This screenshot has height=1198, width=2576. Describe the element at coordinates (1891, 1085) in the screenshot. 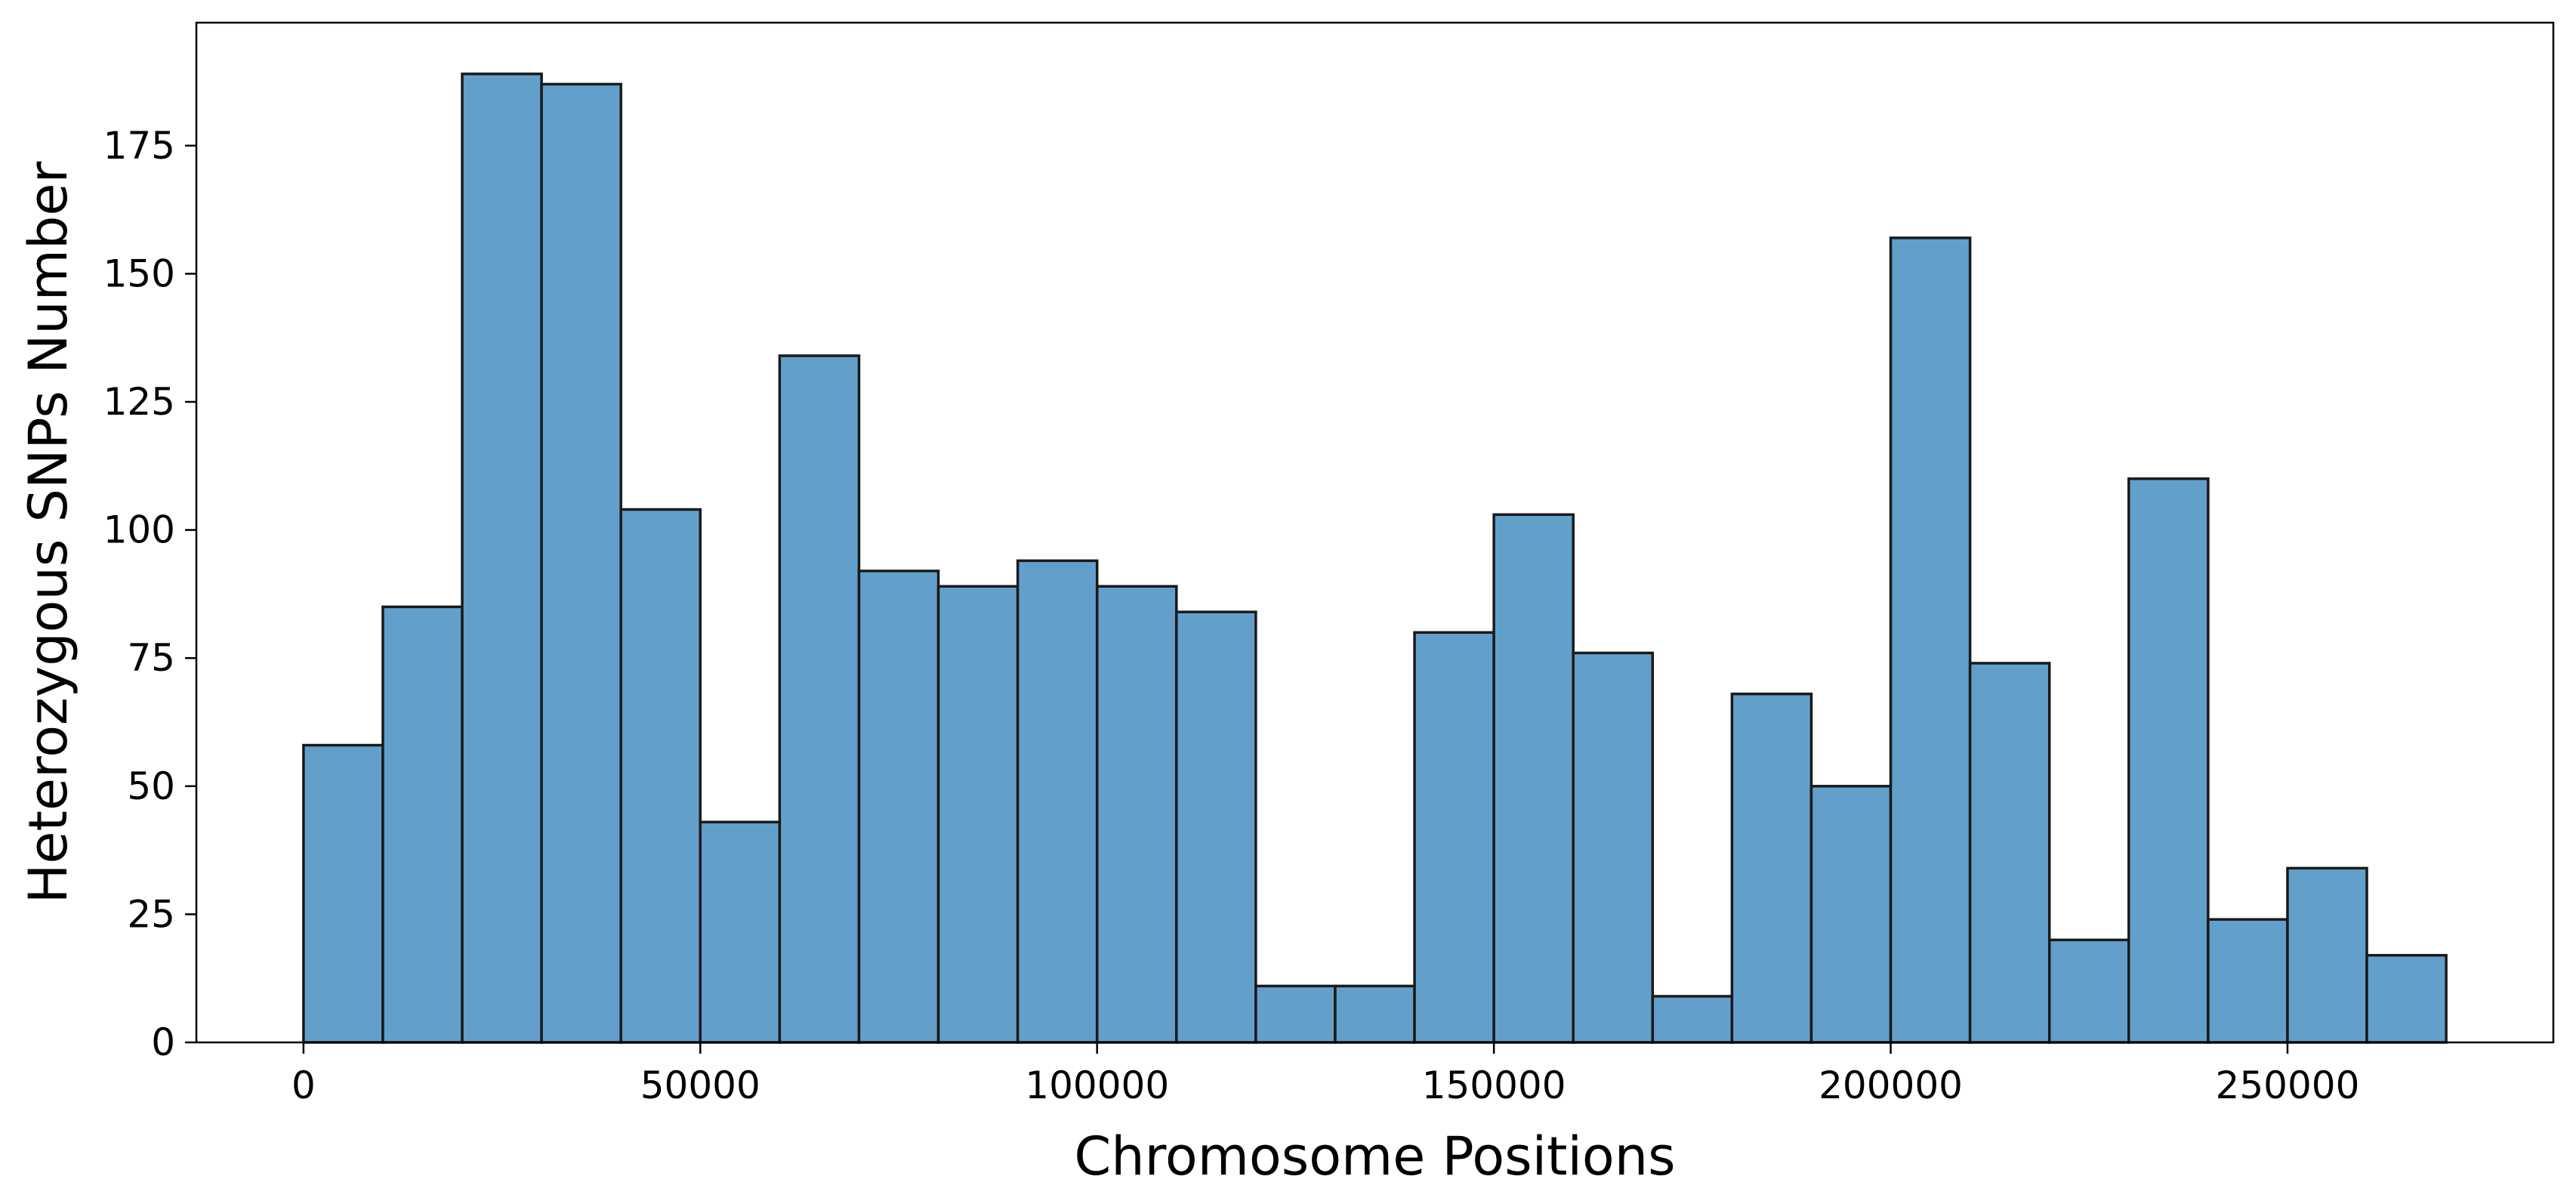

I see `x-tick-label: 200000` at that location.